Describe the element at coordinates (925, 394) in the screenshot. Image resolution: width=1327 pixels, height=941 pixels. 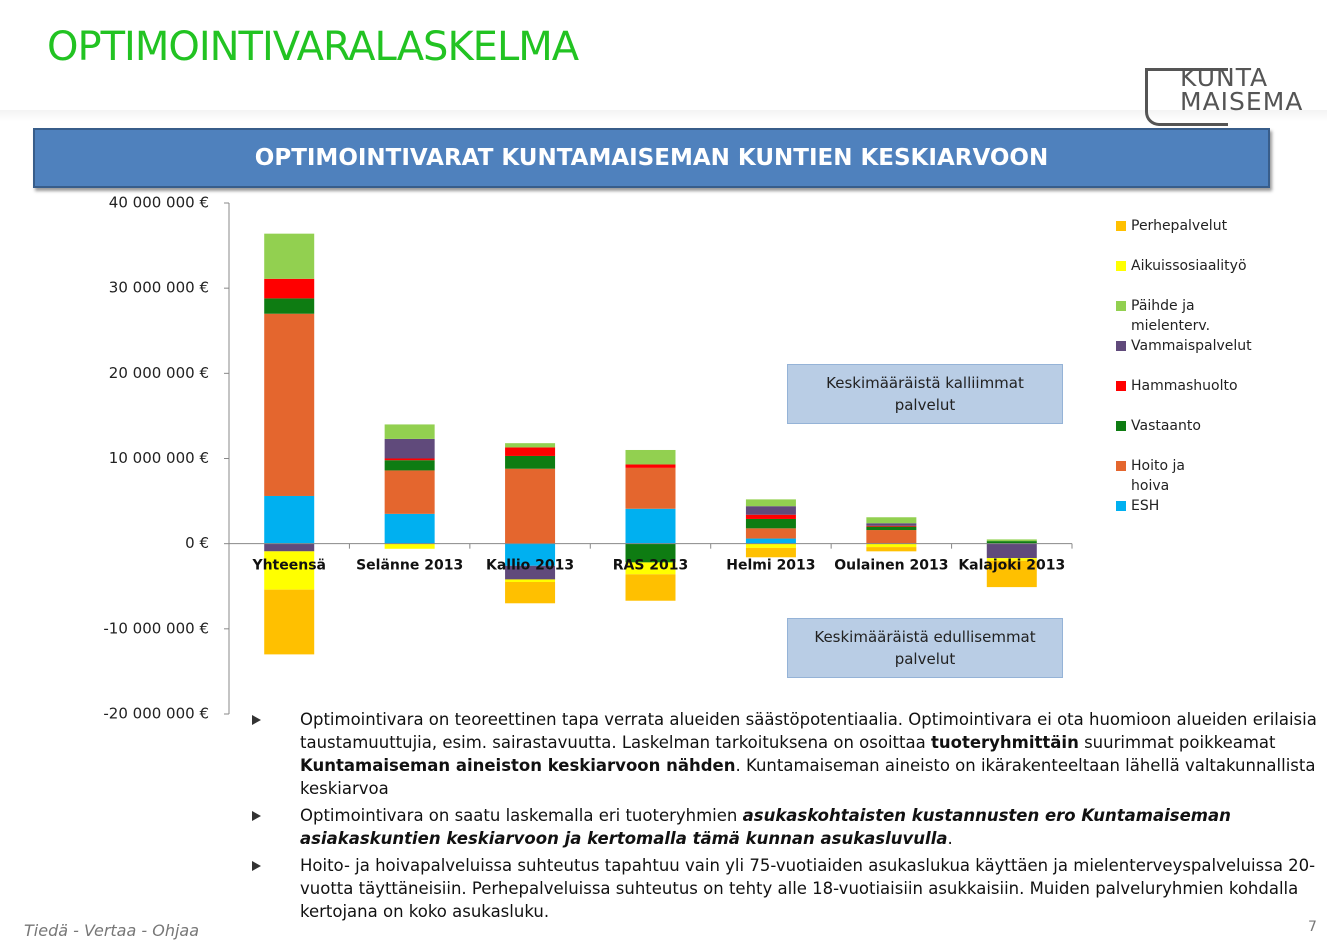
I see `annotation: Keskimääräistä kalliimmat palvelut` at that location.